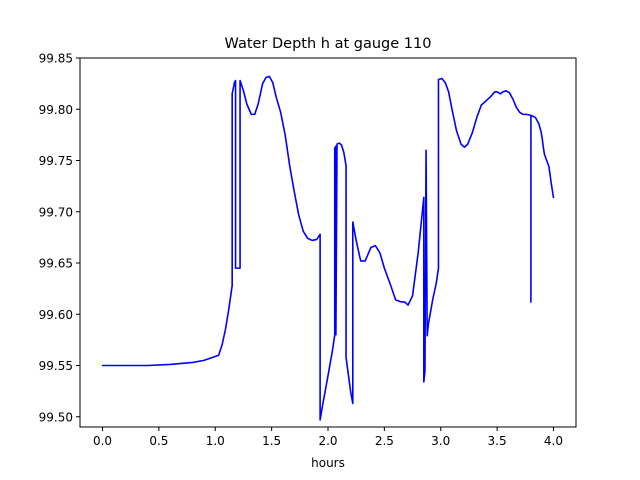 The image size is (640, 480). I want to click on y-axis-ticks: 99.50 99.55 99.60 99.65 99.70 99.75 99.80 99.85, so click(59, 238).